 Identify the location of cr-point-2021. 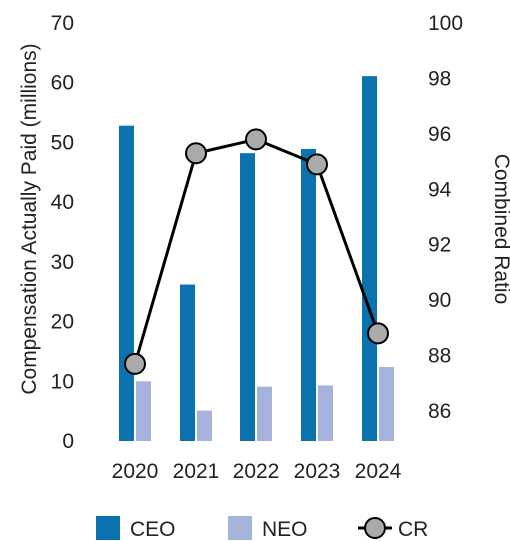
(196, 153).